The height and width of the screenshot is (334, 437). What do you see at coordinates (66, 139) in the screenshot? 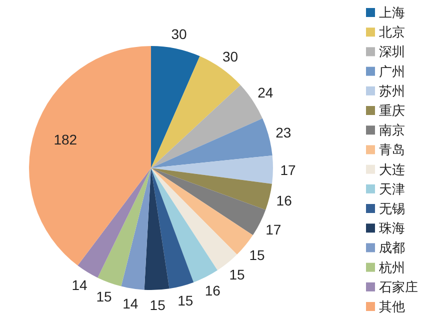
I see `data-label: 182` at bounding box center [66, 139].